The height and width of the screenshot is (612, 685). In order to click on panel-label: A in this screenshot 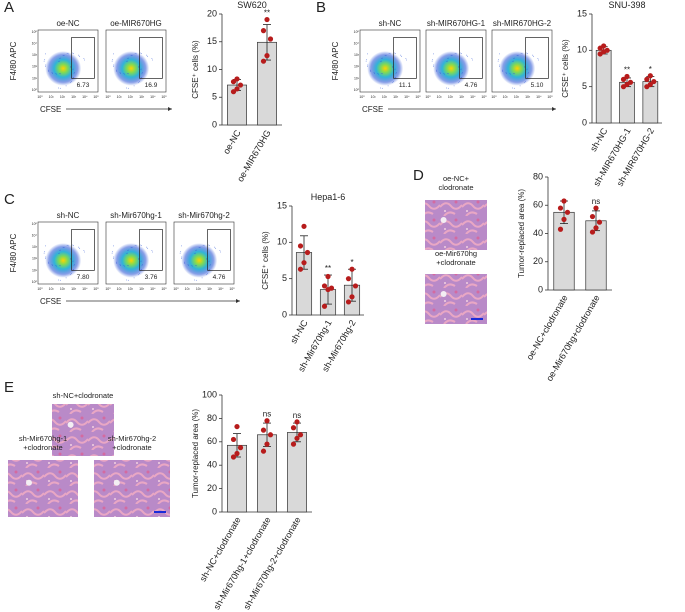, I will do `click(9, 8)`.